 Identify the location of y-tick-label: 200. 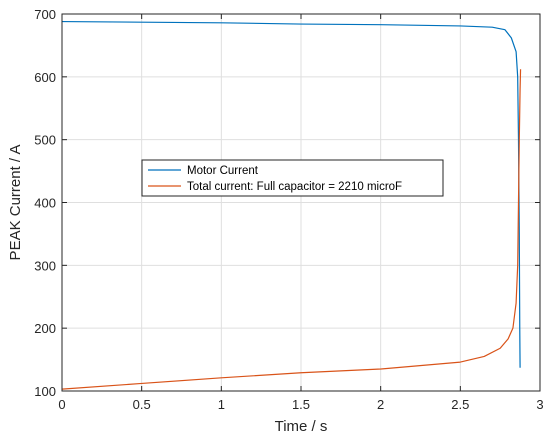
(45, 328).